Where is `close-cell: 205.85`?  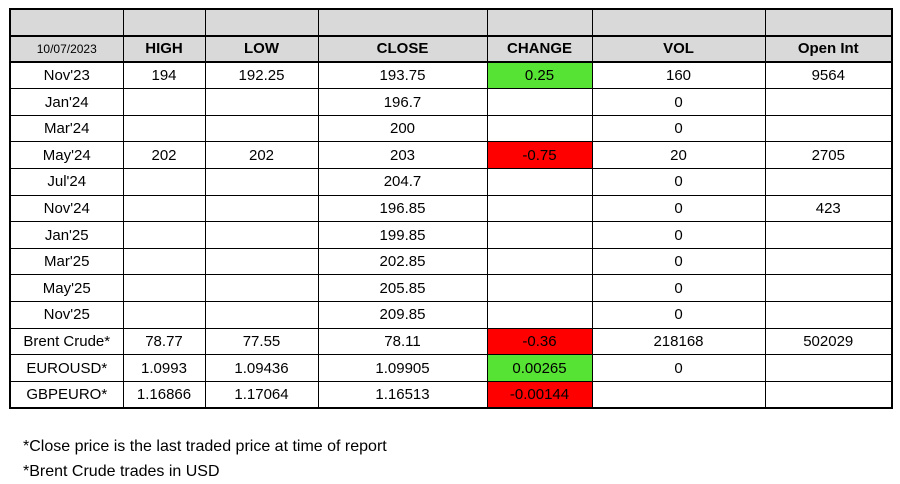 close-cell: 205.85 is located at coordinates (402, 288).